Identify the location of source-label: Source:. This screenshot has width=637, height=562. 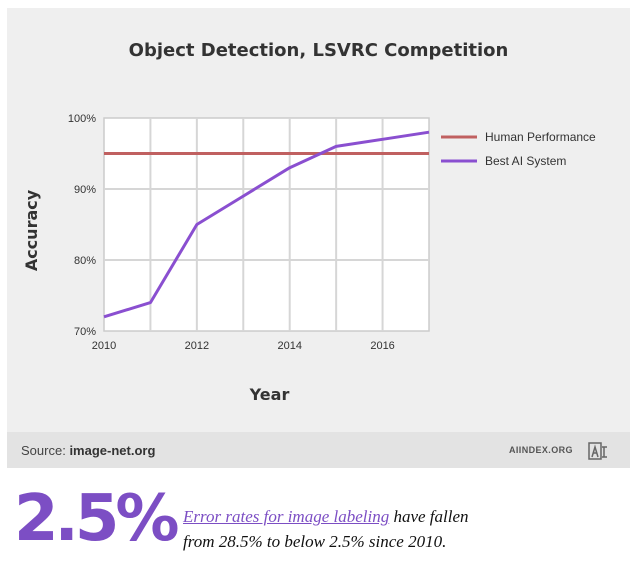
(43, 450).